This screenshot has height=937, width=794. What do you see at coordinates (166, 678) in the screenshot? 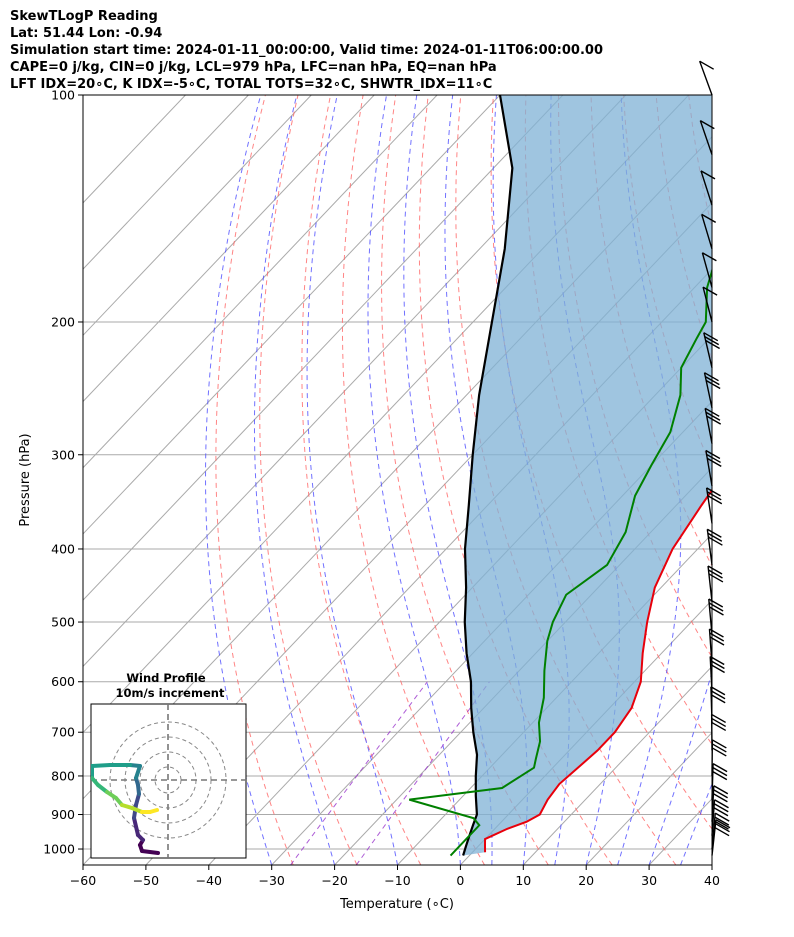
I see `inset-title: Wind Profile` at bounding box center [166, 678].